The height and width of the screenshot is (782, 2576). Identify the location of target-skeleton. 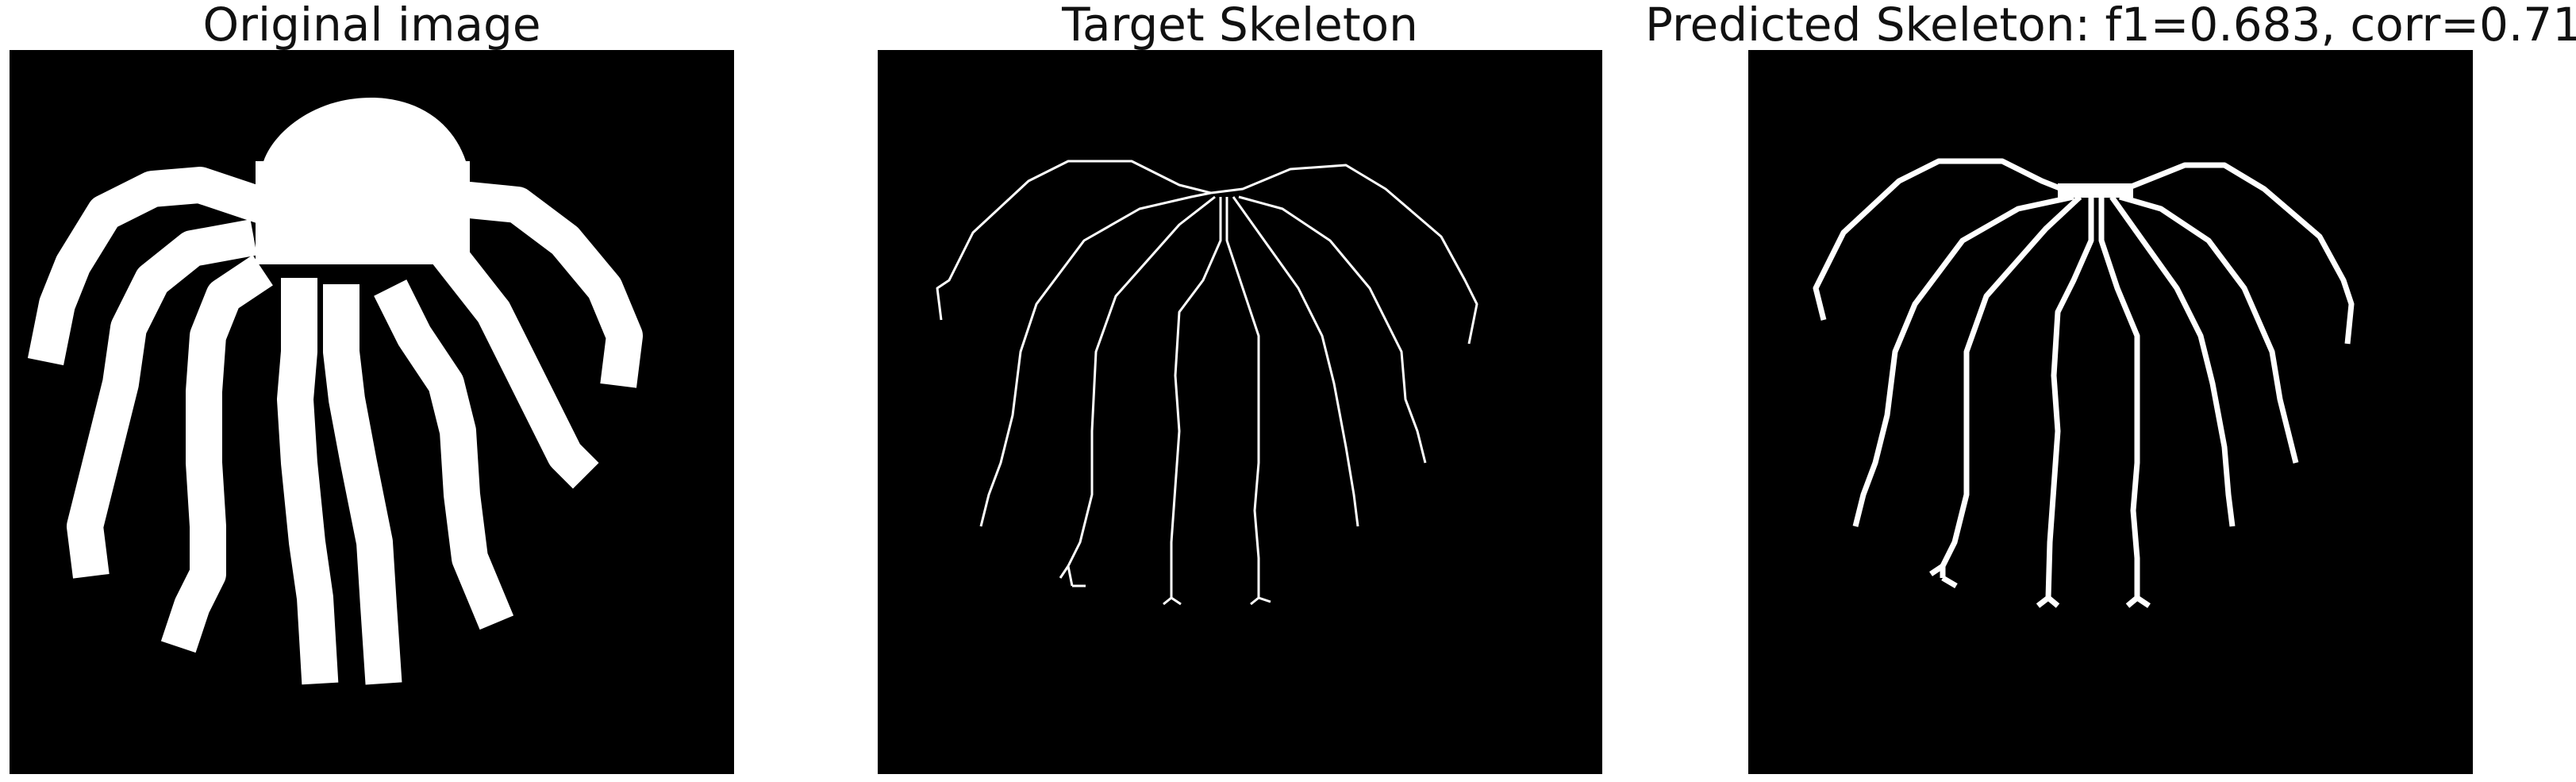
(1207, 383).